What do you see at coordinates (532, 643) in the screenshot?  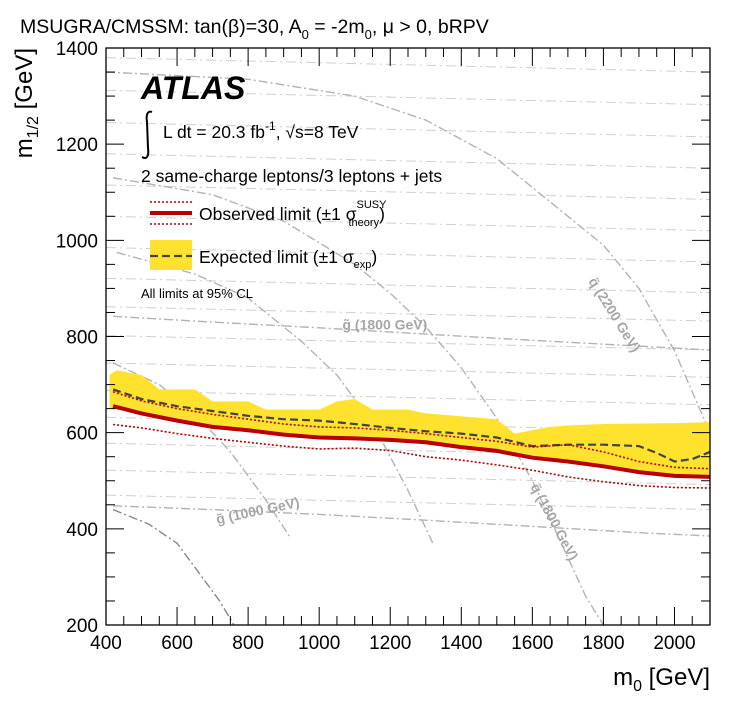 I see `x-tick-label: 1600` at bounding box center [532, 643].